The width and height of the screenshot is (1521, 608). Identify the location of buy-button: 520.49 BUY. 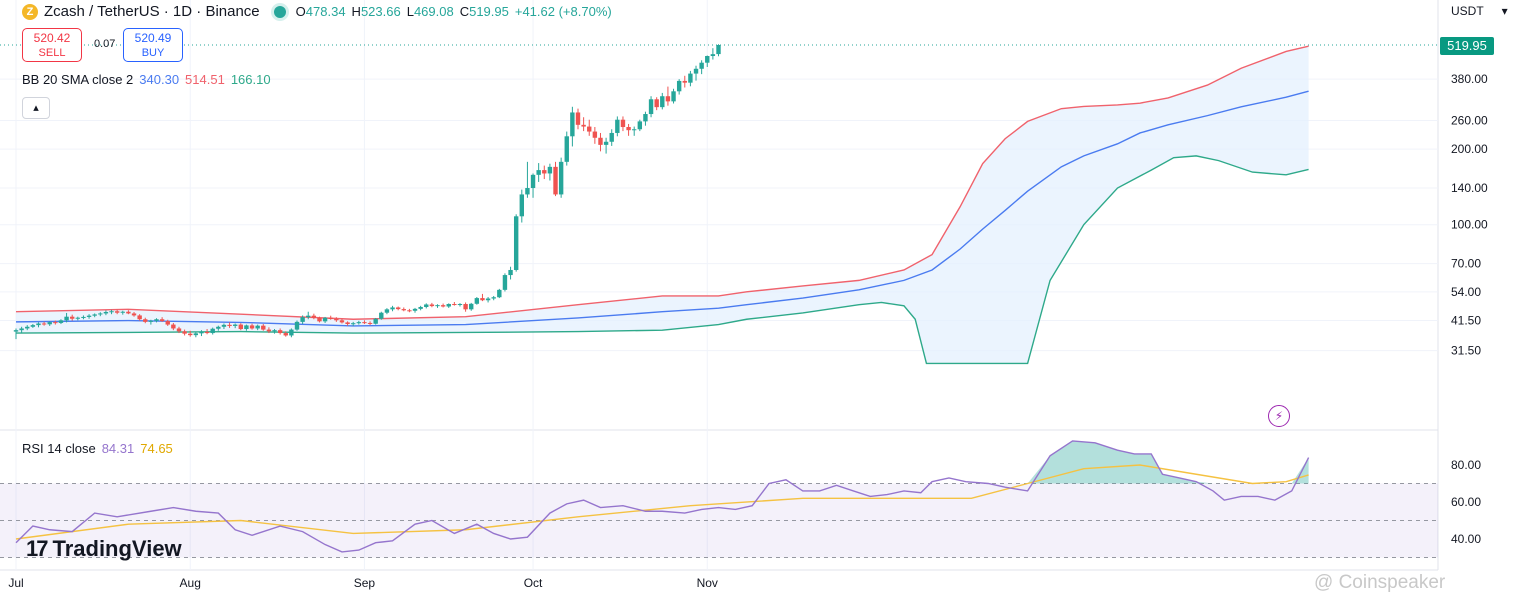
(153, 45).